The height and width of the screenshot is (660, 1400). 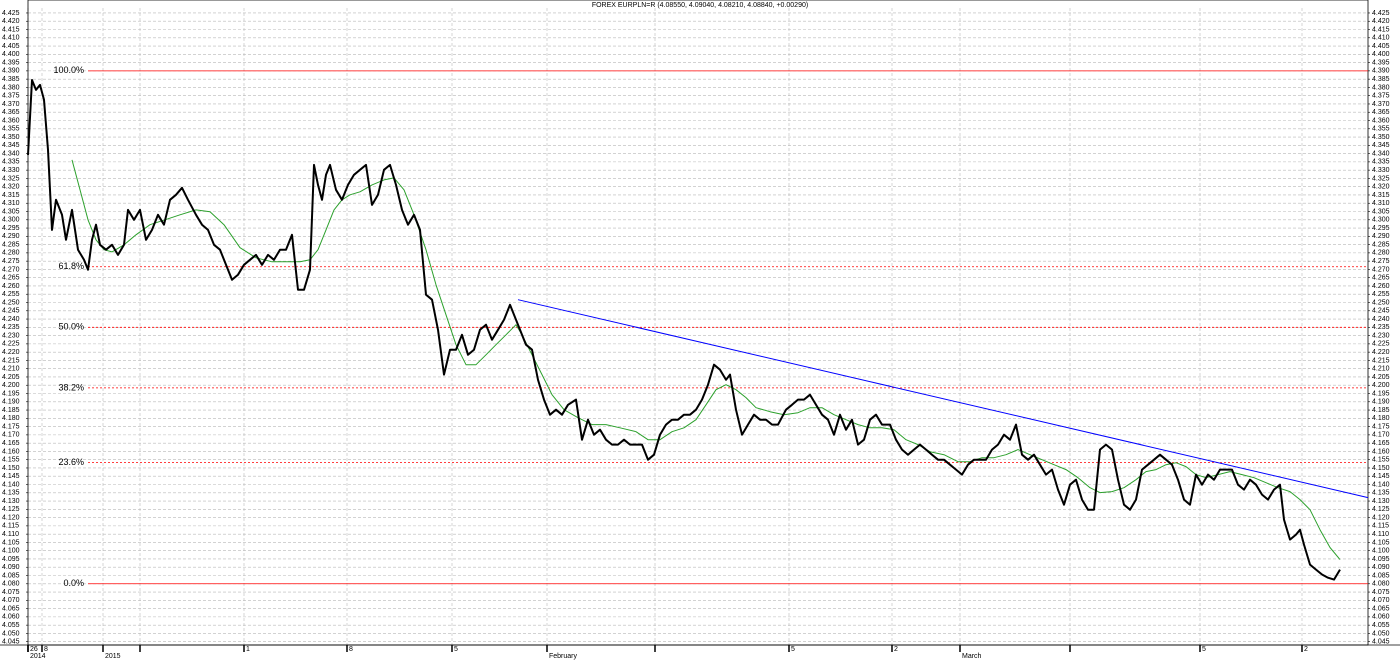 I want to click on y-tick-label: 4.215, so click(x=11, y=360).